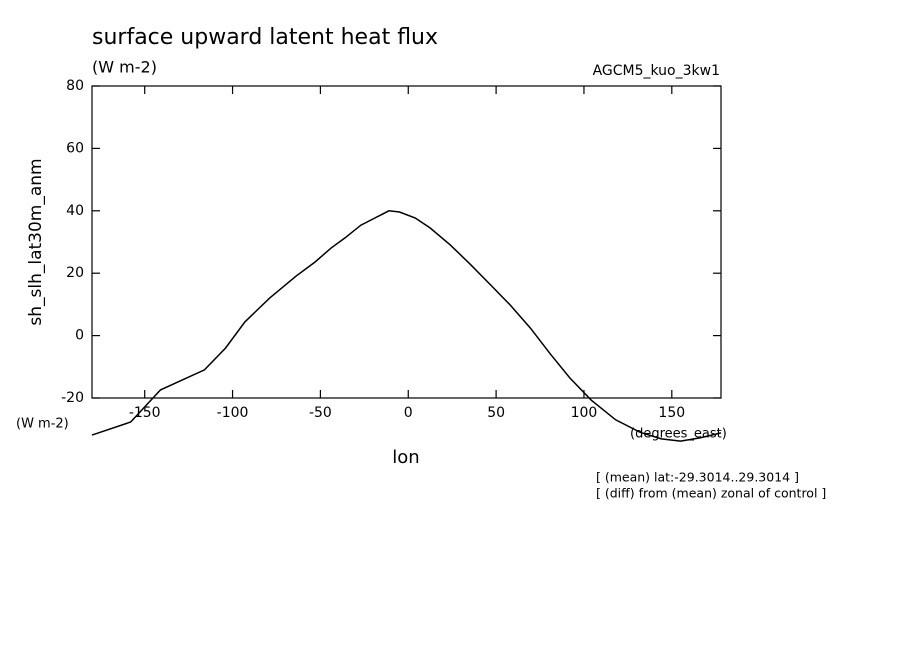  I want to click on dataset-label: AGCM5_kuo_3kw1, so click(656, 71).